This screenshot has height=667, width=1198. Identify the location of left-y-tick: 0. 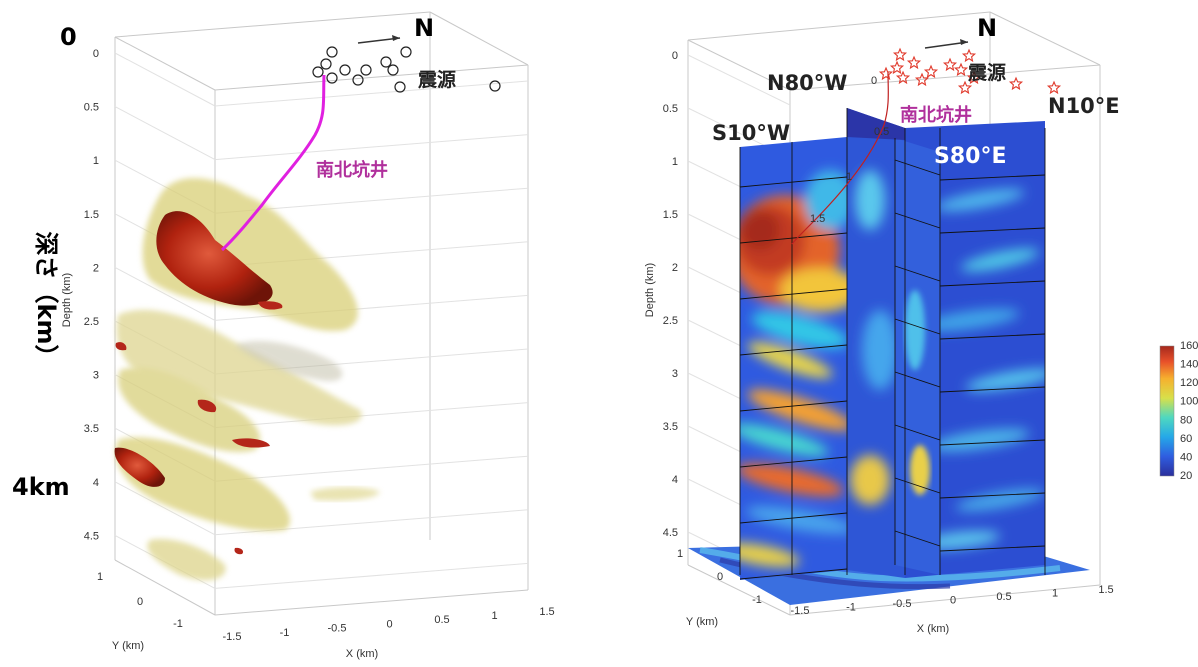
(140, 602).